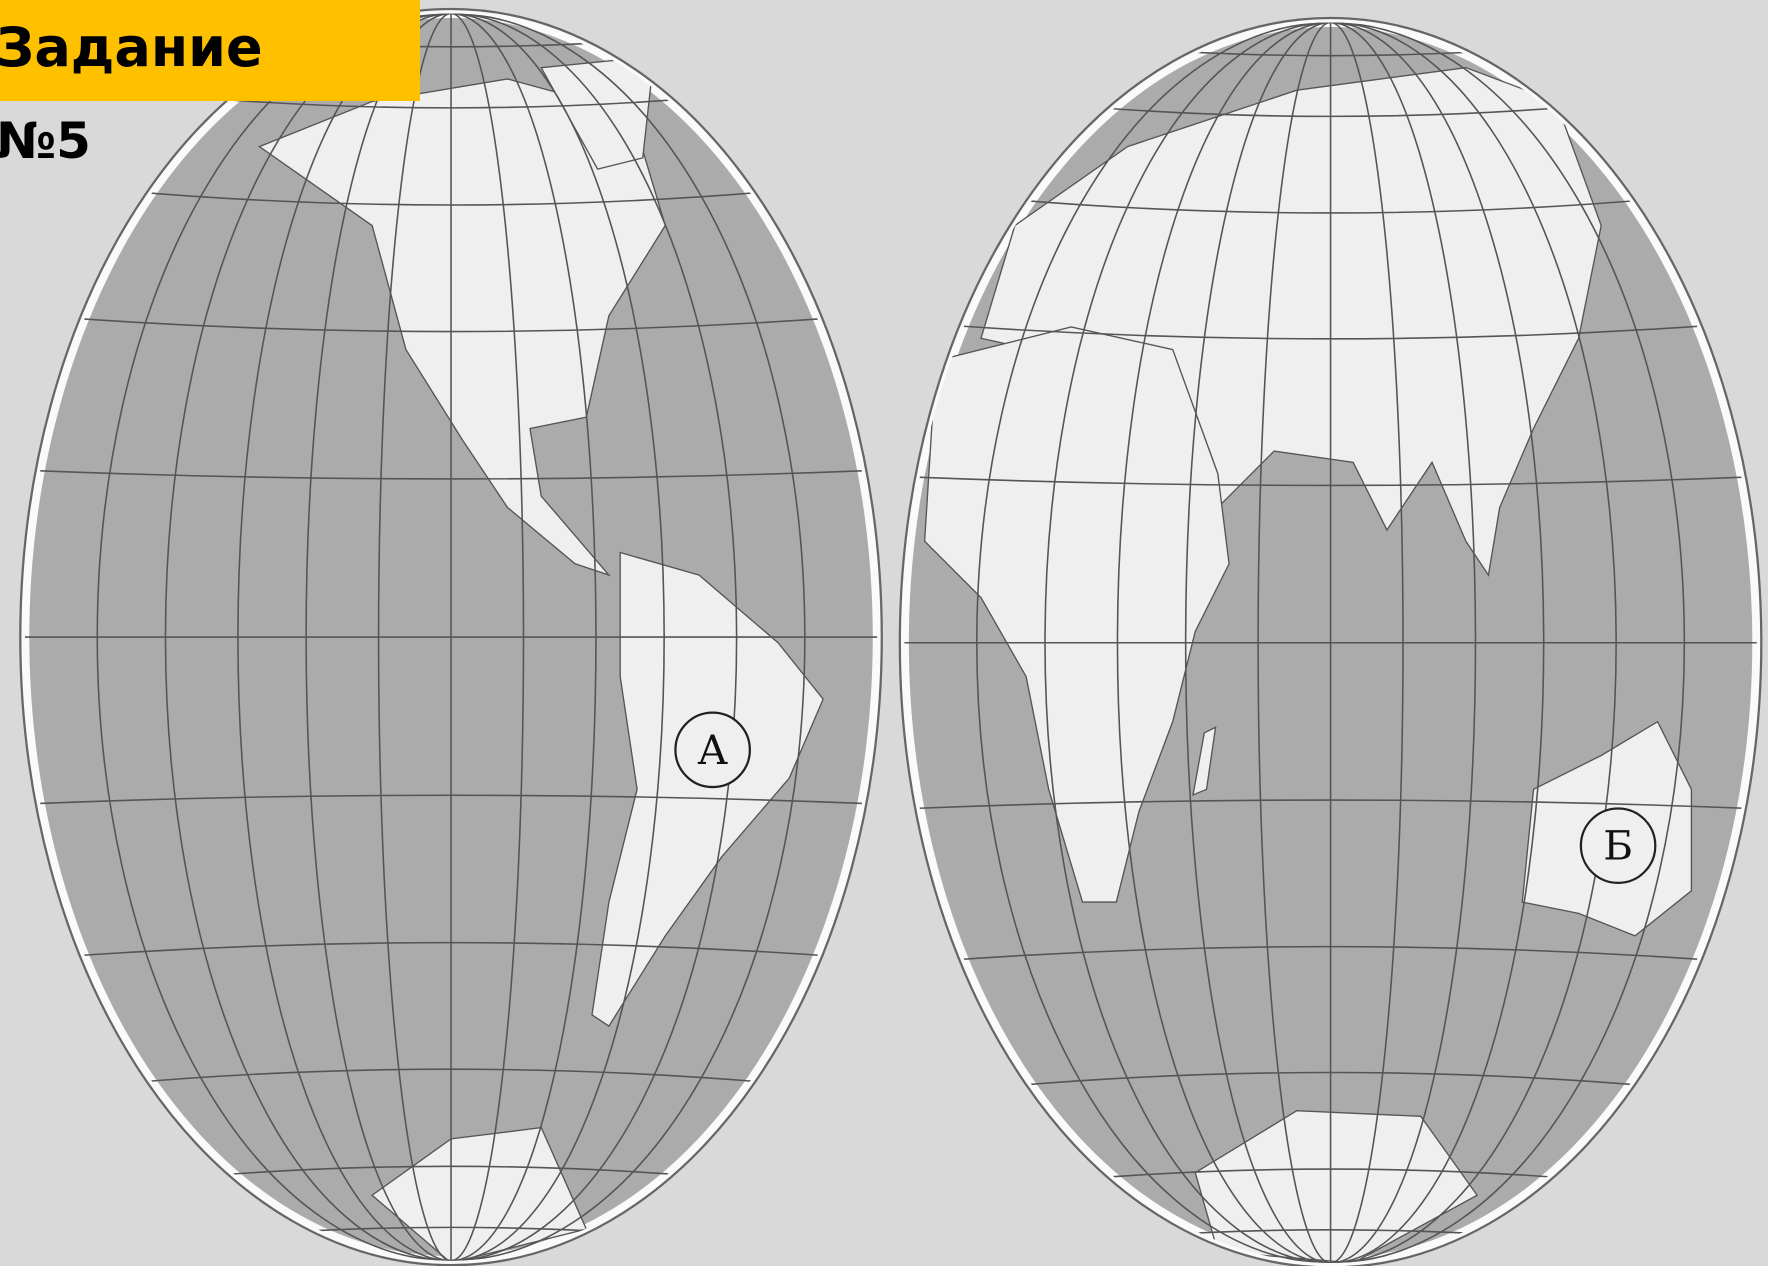  I want to click on madagascar, so click(1204, 761).